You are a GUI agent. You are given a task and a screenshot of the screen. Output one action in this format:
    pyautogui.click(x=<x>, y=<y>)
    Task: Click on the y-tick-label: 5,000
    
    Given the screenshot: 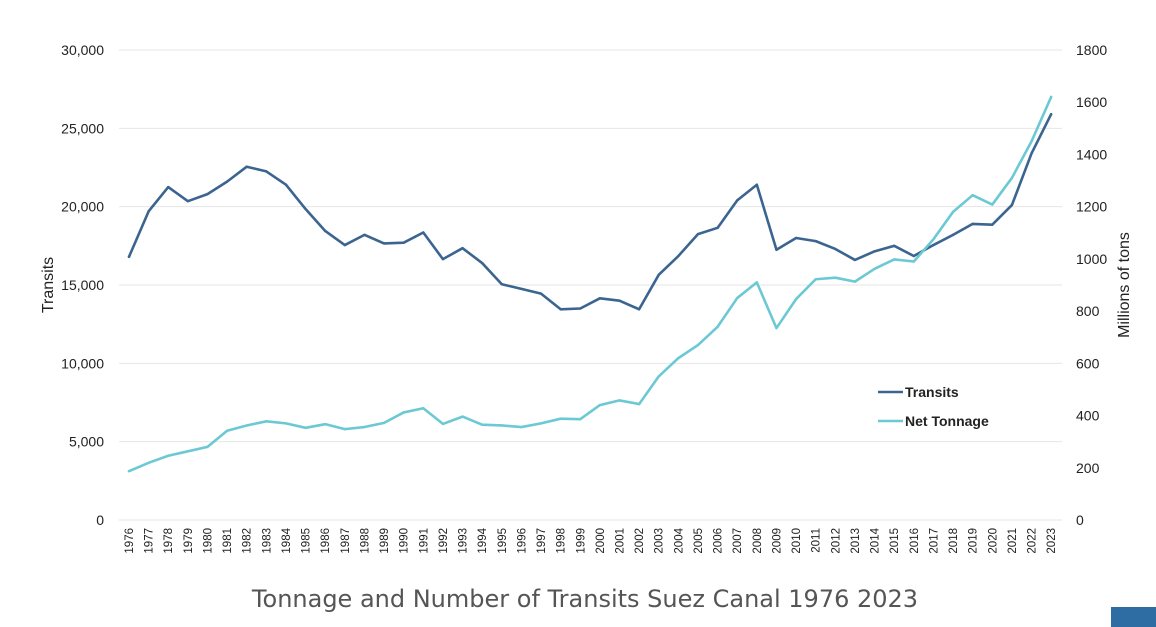 What is the action you would take?
    pyautogui.click(x=86, y=442)
    